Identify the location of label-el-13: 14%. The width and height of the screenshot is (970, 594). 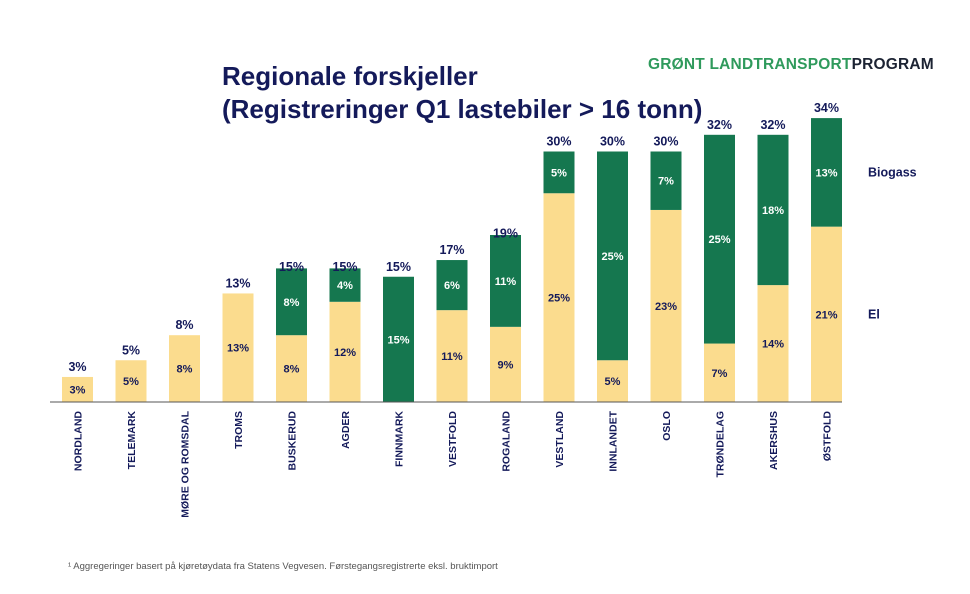
(773, 345).